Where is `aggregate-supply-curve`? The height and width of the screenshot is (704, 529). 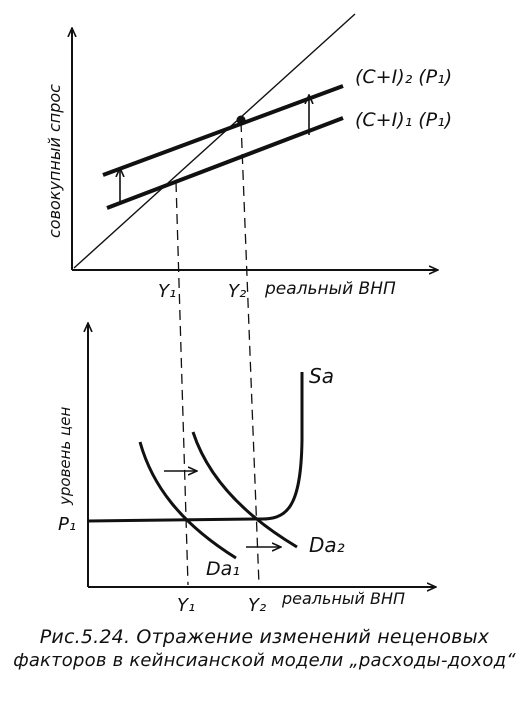 aggregate-supply-curve is located at coordinates (195, 447).